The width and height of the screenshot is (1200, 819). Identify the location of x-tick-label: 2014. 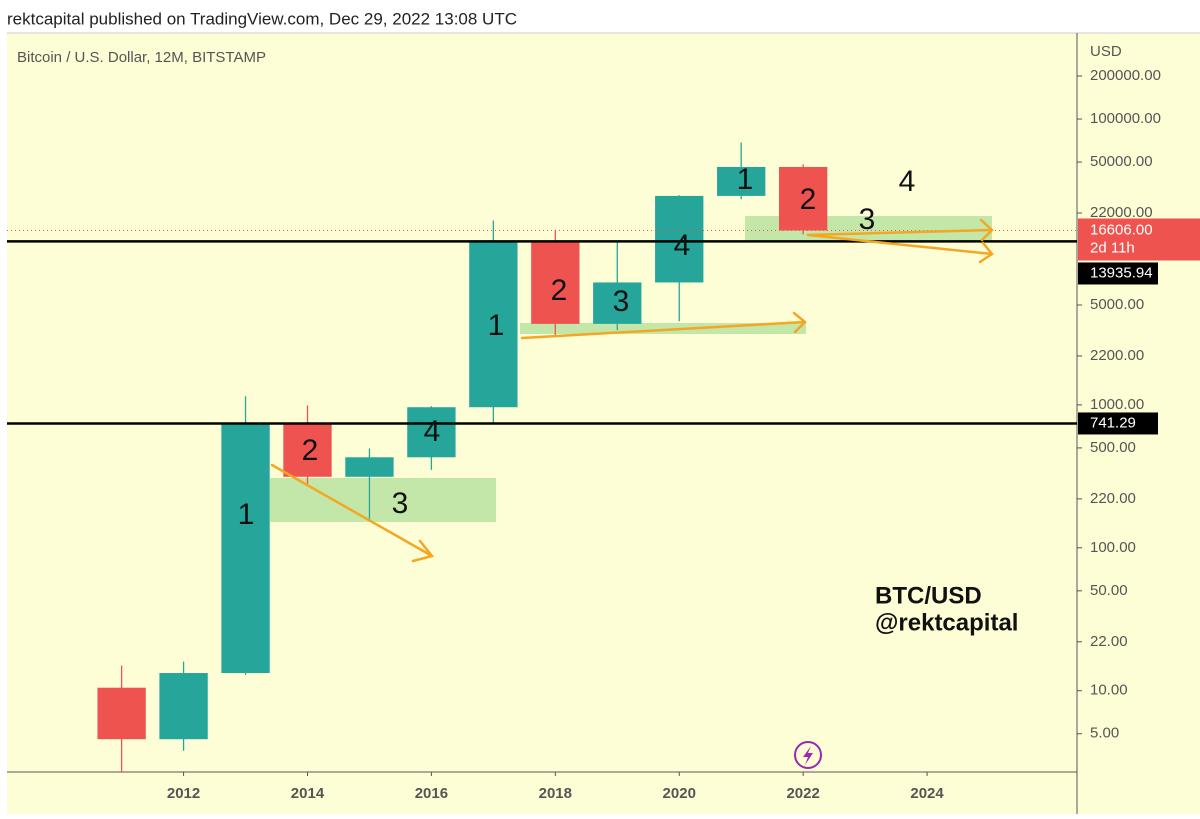
(308, 793).